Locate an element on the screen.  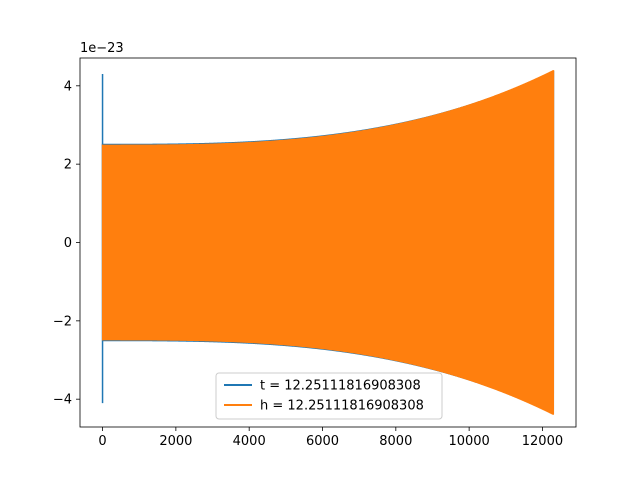
legend-box is located at coordinates (329, 396).